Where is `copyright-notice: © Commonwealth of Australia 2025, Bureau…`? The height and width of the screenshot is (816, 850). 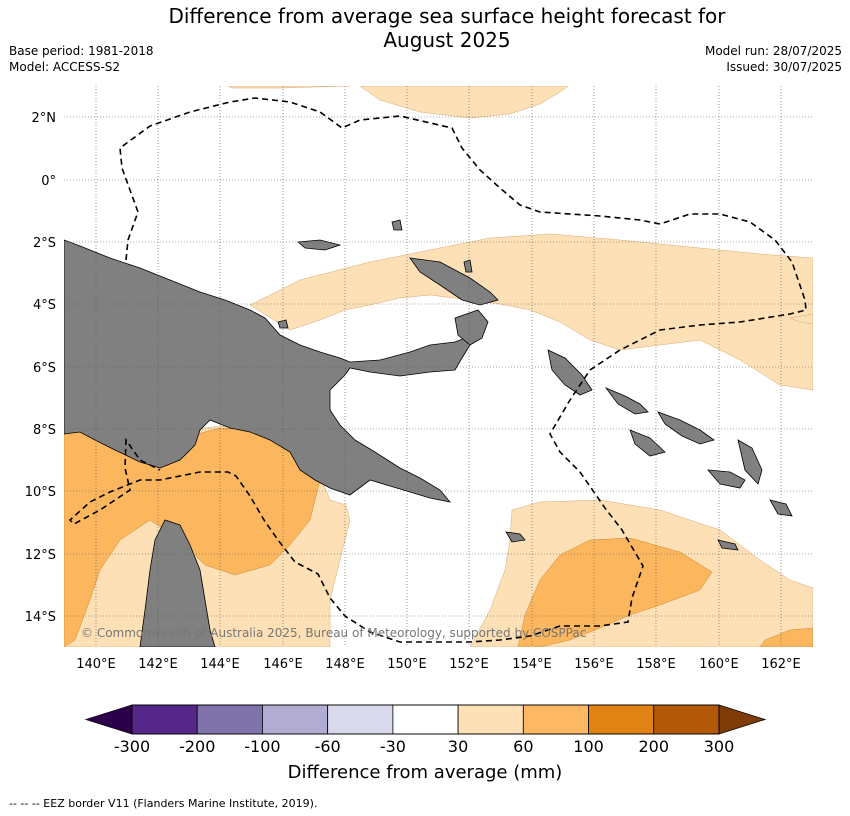 copyright-notice: © Commonwealth of Australia 2025, Bureau… is located at coordinates (333, 633).